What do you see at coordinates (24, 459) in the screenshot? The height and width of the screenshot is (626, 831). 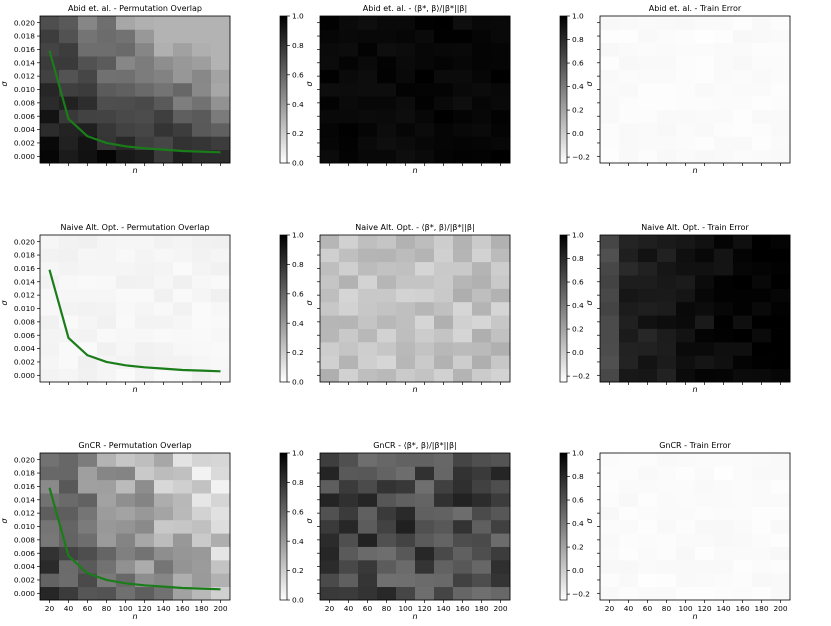 I see `y-tick-label: 0.020` at bounding box center [24, 459].